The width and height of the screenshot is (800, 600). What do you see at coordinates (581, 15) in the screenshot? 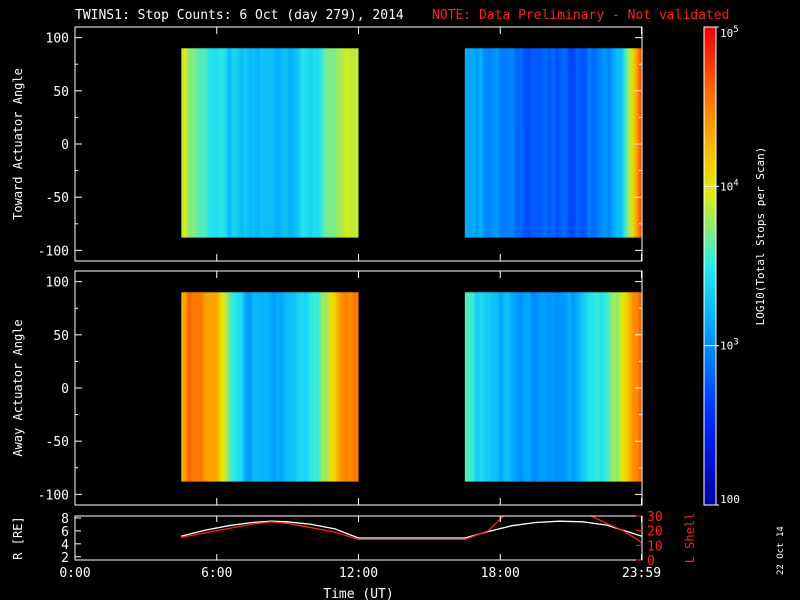
I see `chart-title-note: NOTE: Data Preliminary - Not validated` at bounding box center [581, 15].